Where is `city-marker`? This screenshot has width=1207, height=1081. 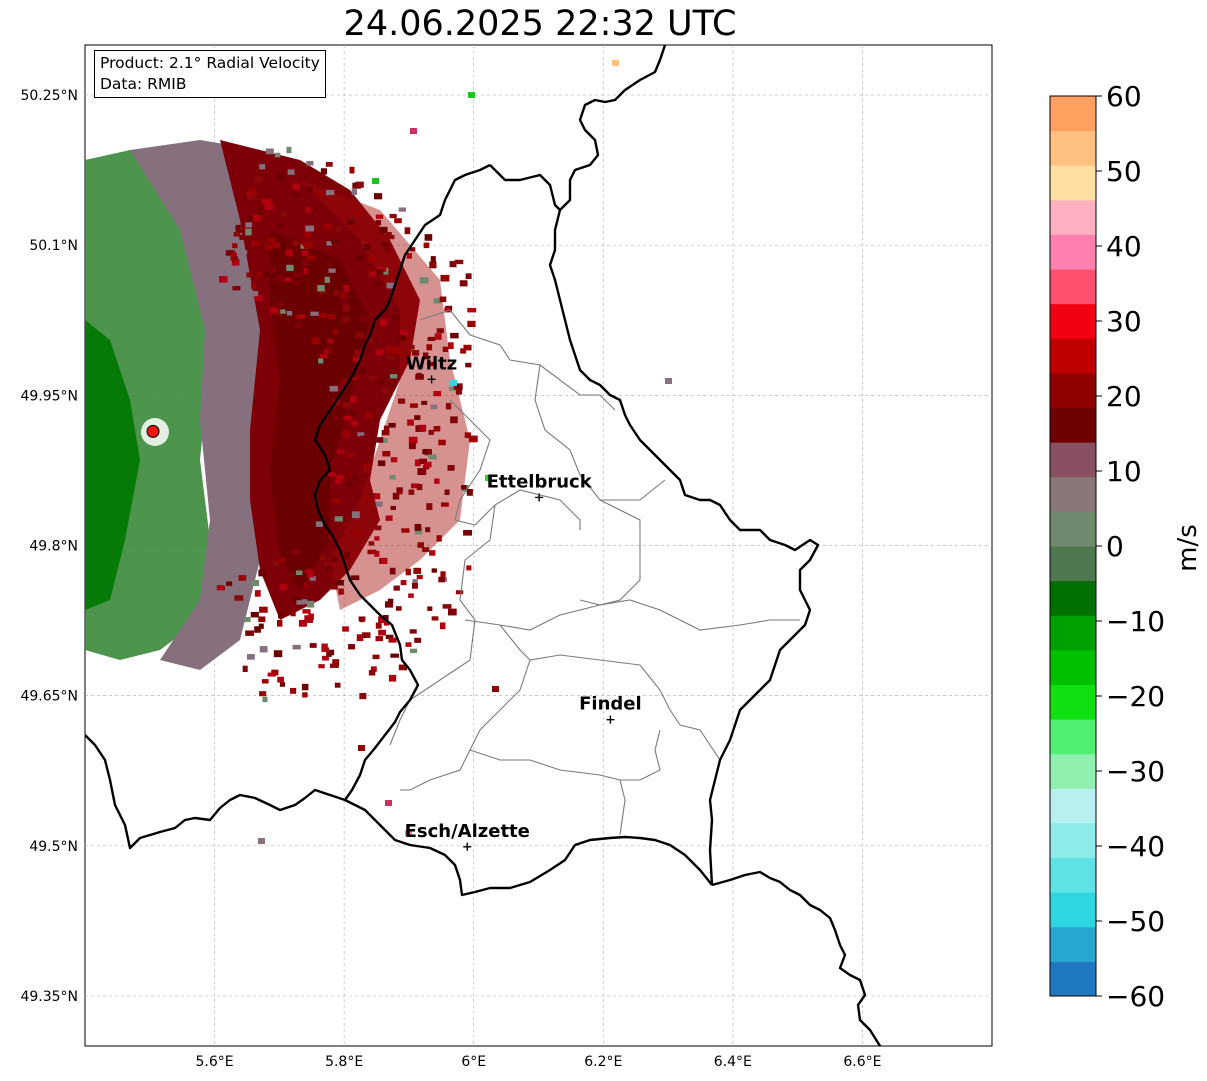
city-marker is located at coordinates (610, 719).